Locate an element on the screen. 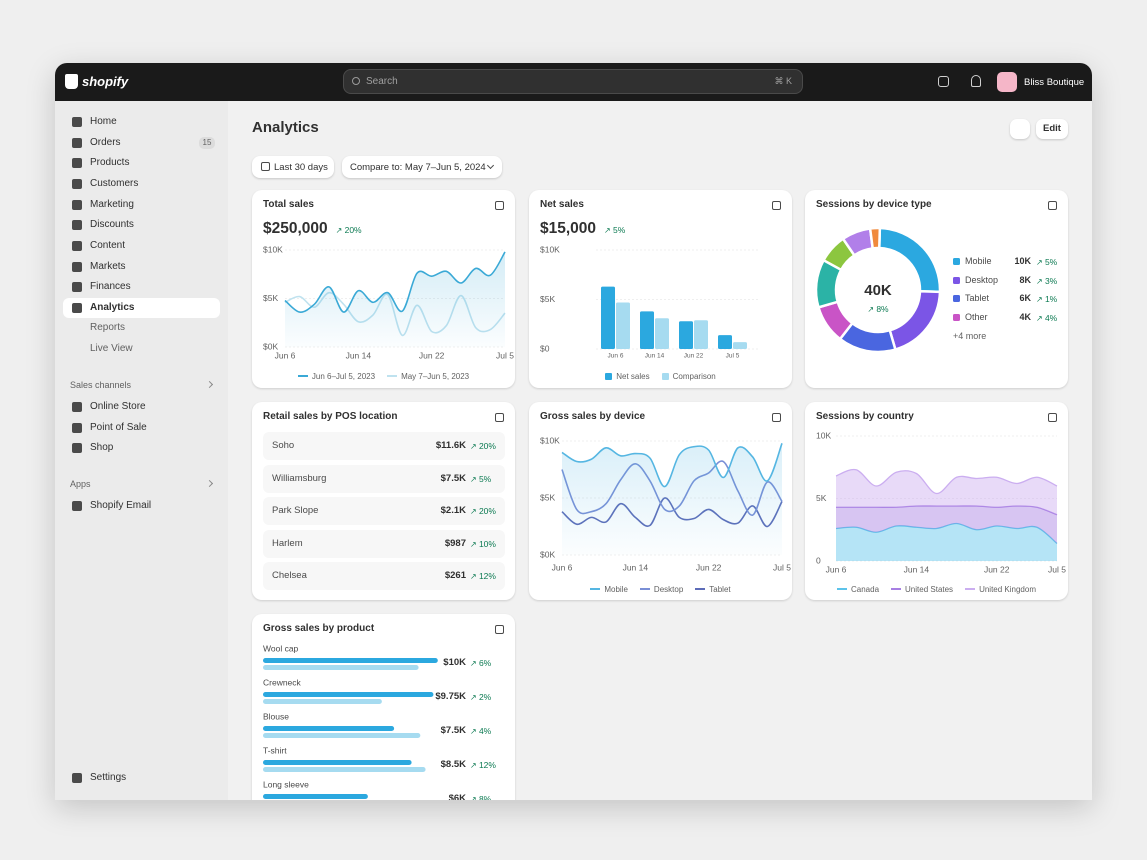 This screenshot has height=860, width=1147. legend-item: United States is located at coordinates (922, 589).